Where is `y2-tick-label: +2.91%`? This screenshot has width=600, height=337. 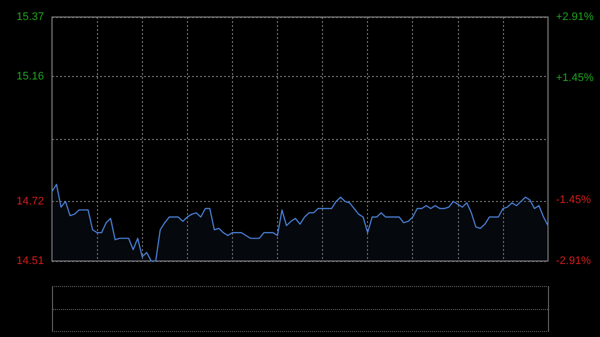
y2-tick-label: +2.91% is located at coordinates (575, 17).